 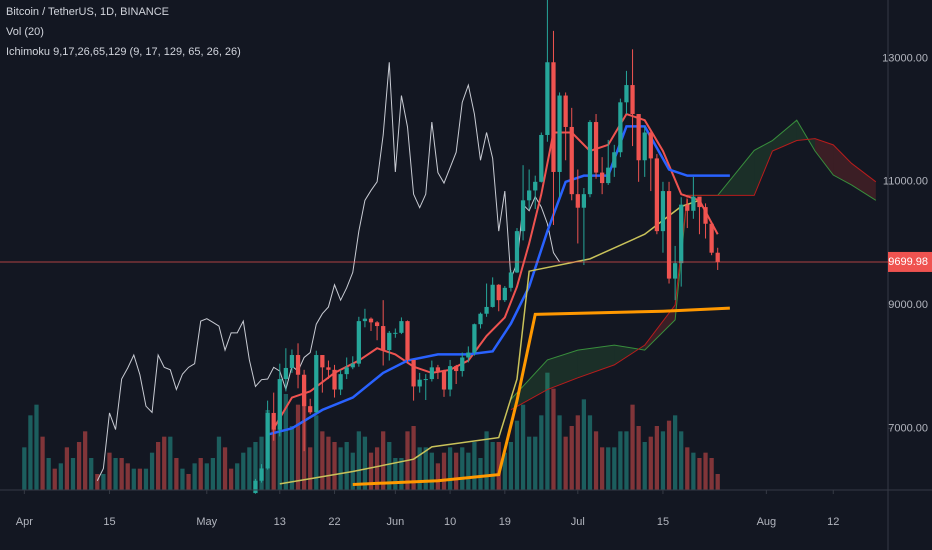 What do you see at coordinates (908, 305) in the screenshot?
I see `y-tick-label: 9000.00` at bounding box center [908, 305].